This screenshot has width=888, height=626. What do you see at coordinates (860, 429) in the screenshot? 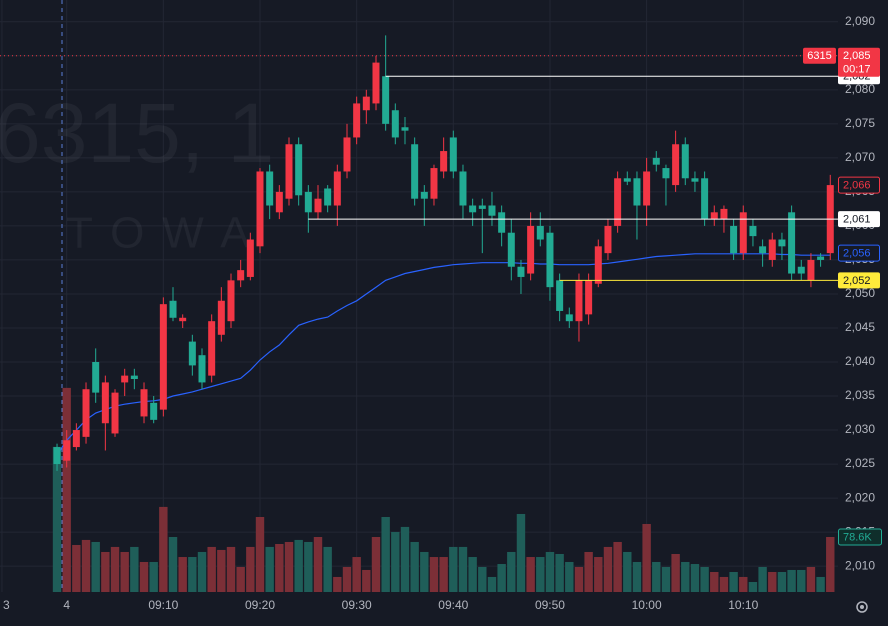
I see `y-tick-label: 2,030` at bounding box center [860, 429].